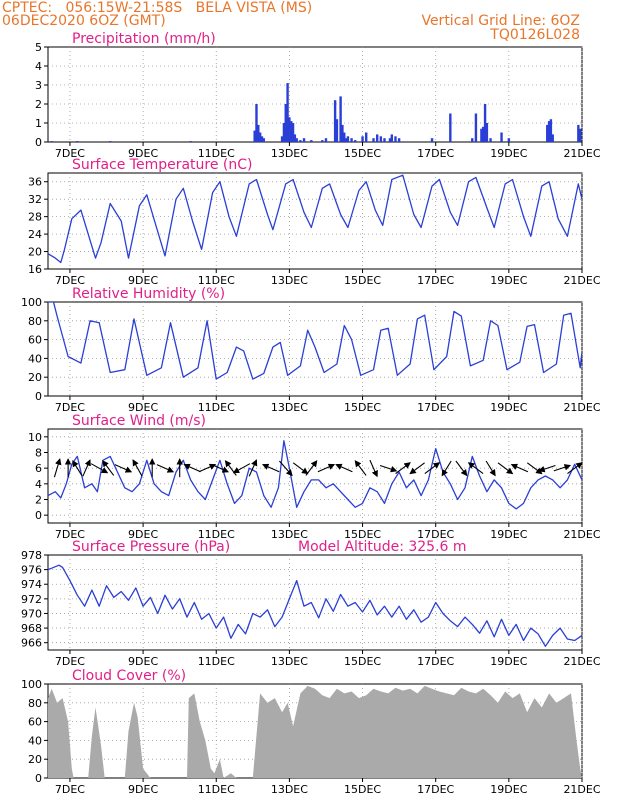  What do you see at coordinates (581, 153) in the screenshot?
I see `precip-xtick-label: 21DEC` at bounding box center [581, 153].